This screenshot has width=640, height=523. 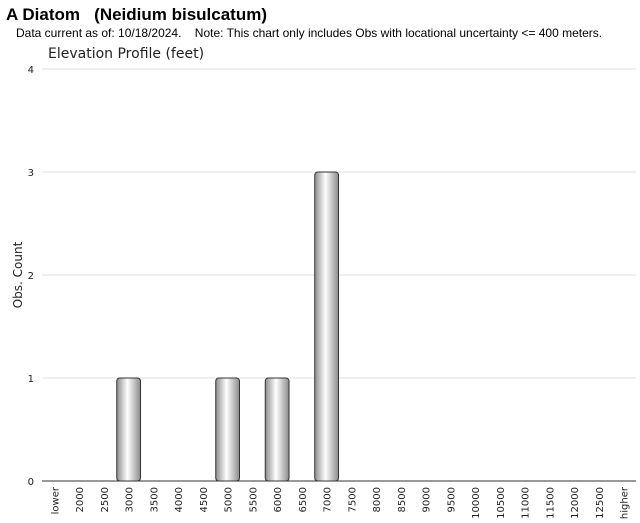 What do you see at coordinates (352, 499) in the screenshot?
I see `x-tick-label: 7500` at bounding box center [352, 499].